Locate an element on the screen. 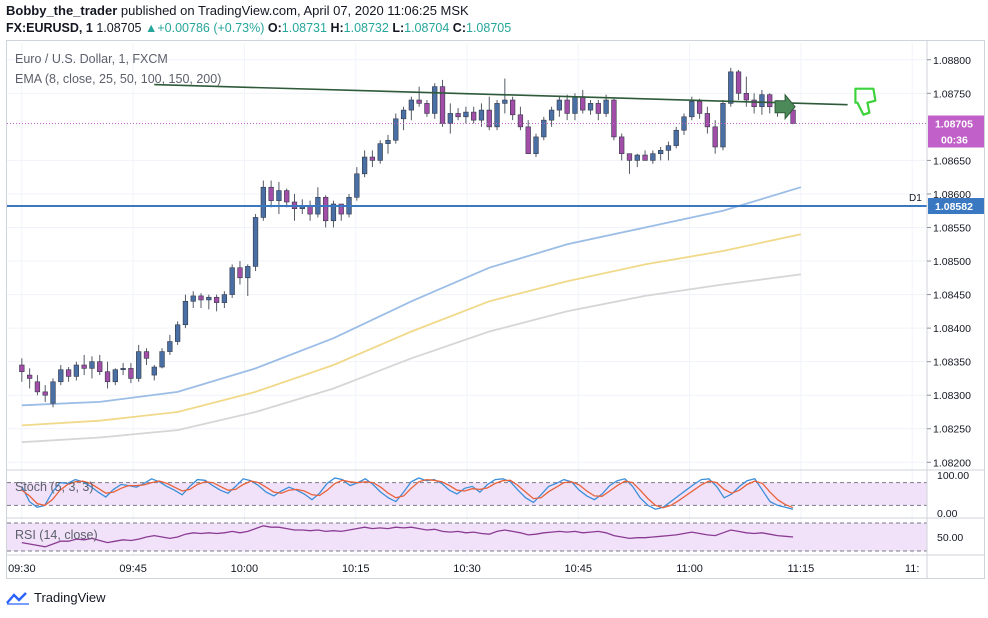 The width and height of the screenshot is (988, 618). rsi-pane is located at coordinates (467, 537).